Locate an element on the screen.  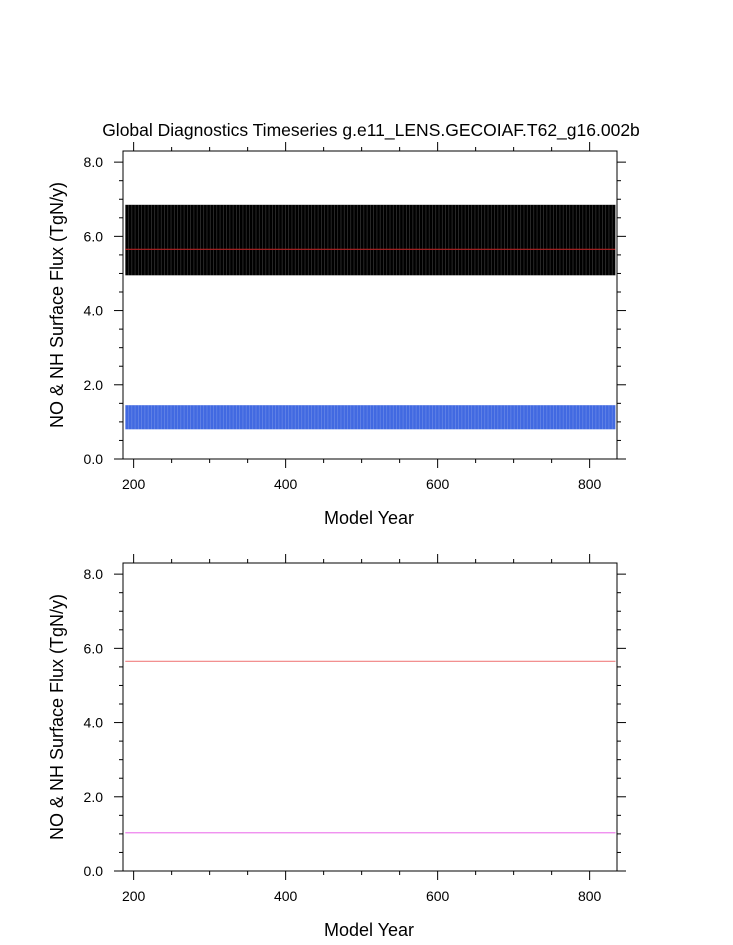
series-0-striations is located at coordinates (370, 240).